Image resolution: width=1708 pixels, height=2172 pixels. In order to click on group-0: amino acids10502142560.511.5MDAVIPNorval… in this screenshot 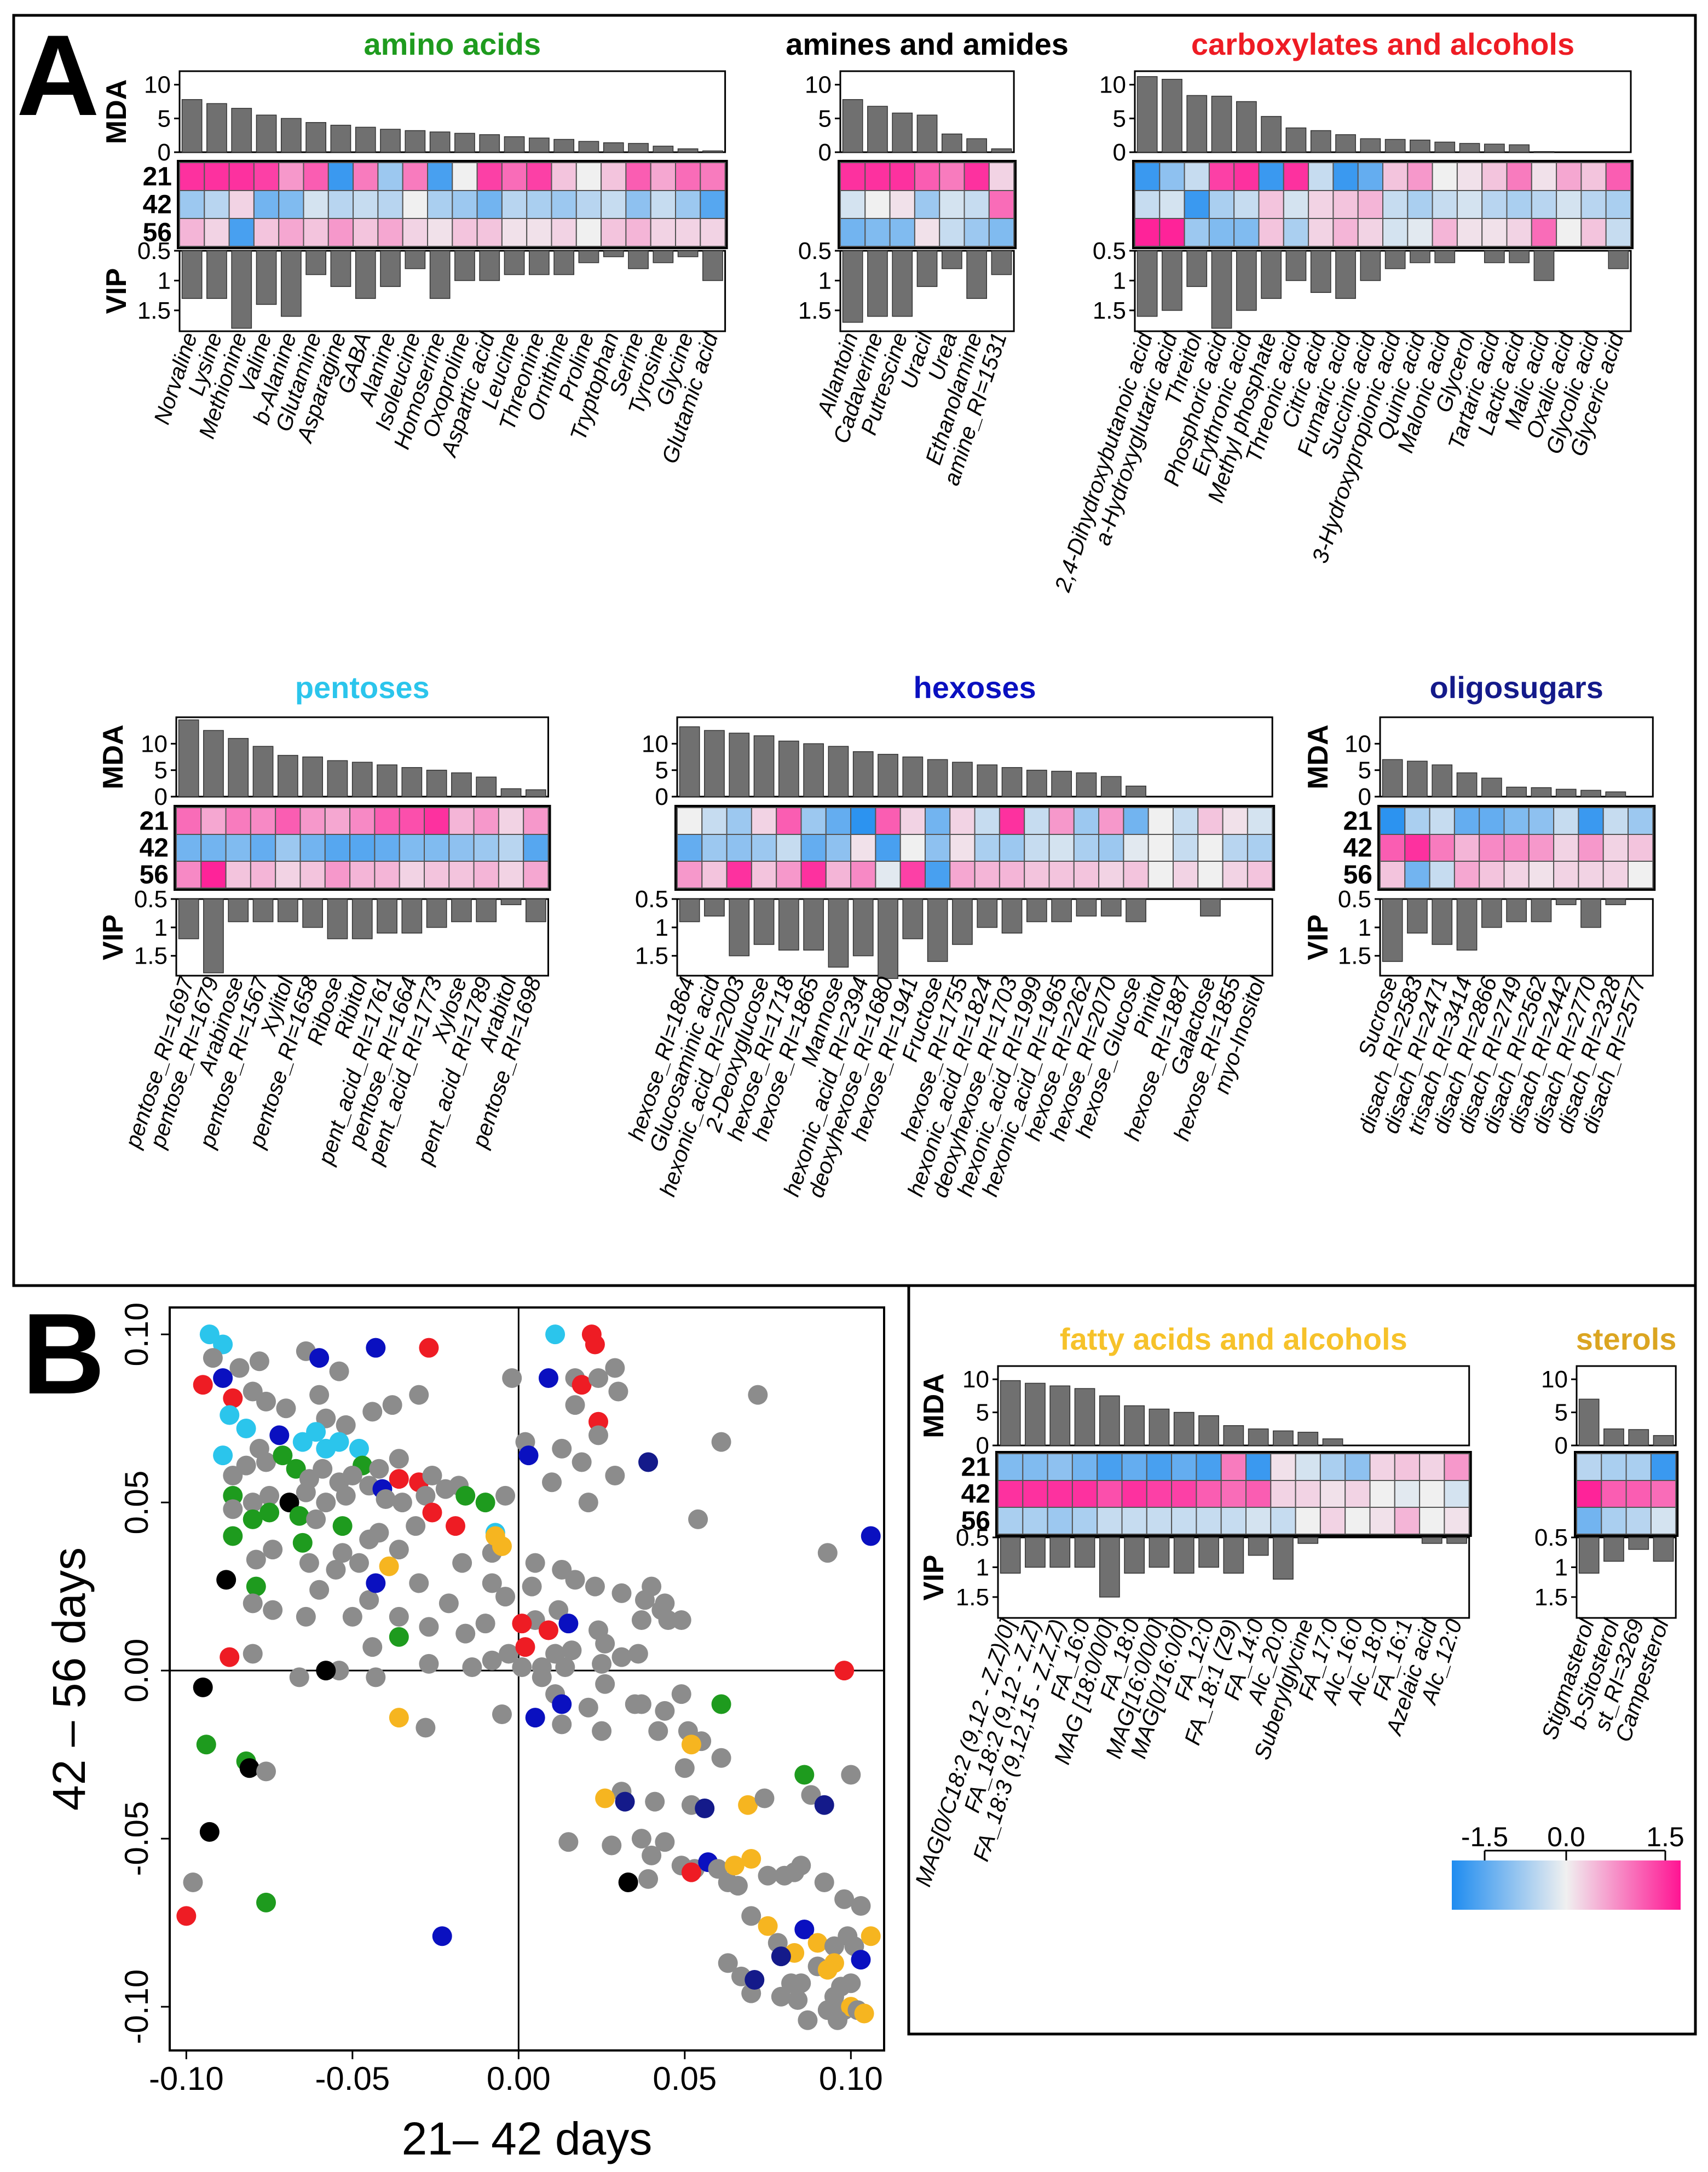, I will do `click(415, 246)`.